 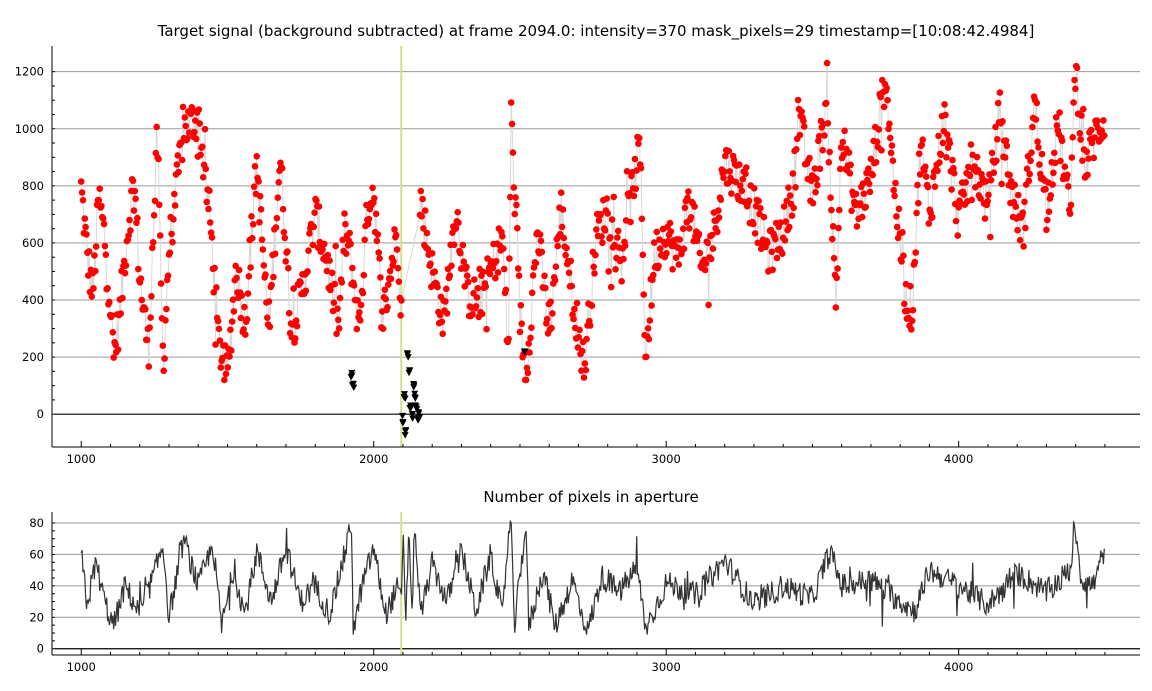 What do you see at coordinates (958, 459) in the screenshot?
I see `signal-plot-x-tick-label: 4000` at bounding box center [958, 459].